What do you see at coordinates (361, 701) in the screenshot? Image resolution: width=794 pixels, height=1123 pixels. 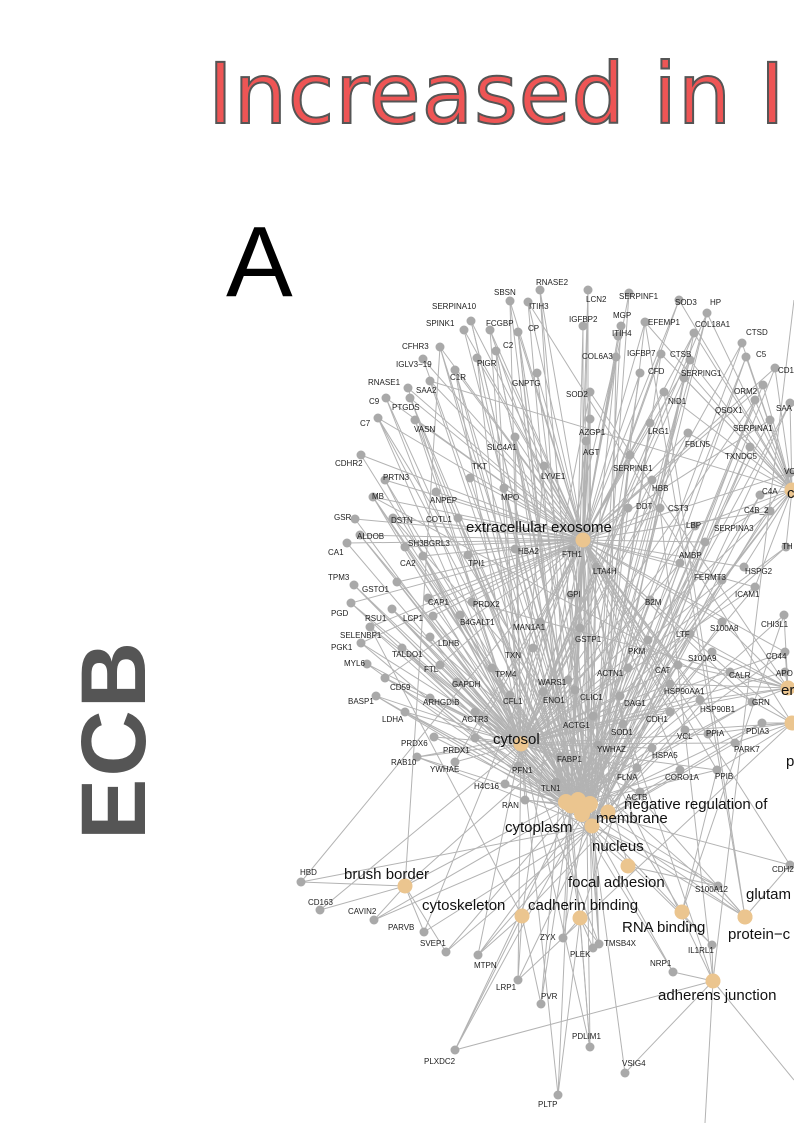 I see `gene-label: BASP1` at bounding box center [361, 701].